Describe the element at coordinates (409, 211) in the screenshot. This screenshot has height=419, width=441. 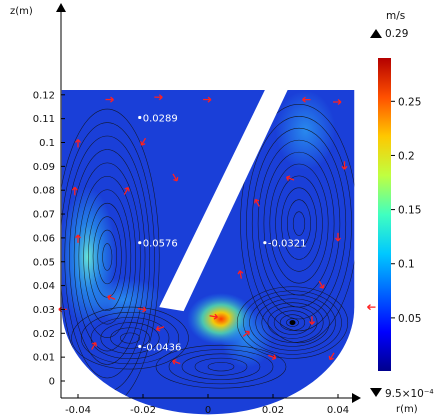
I see `colorbar-tick-label: 0.15` at that location.